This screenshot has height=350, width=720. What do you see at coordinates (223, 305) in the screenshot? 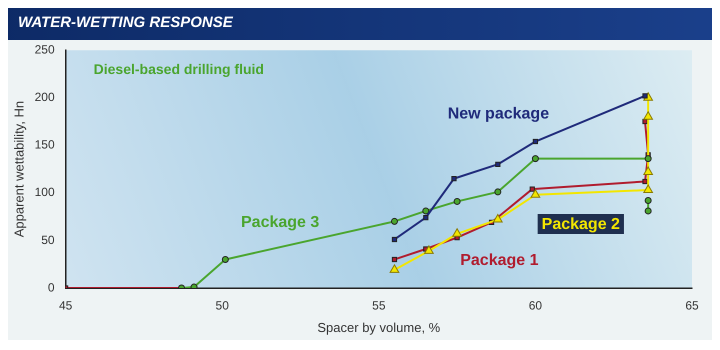
I see `x-tick-label: 50` at bounding box center [223, 305].